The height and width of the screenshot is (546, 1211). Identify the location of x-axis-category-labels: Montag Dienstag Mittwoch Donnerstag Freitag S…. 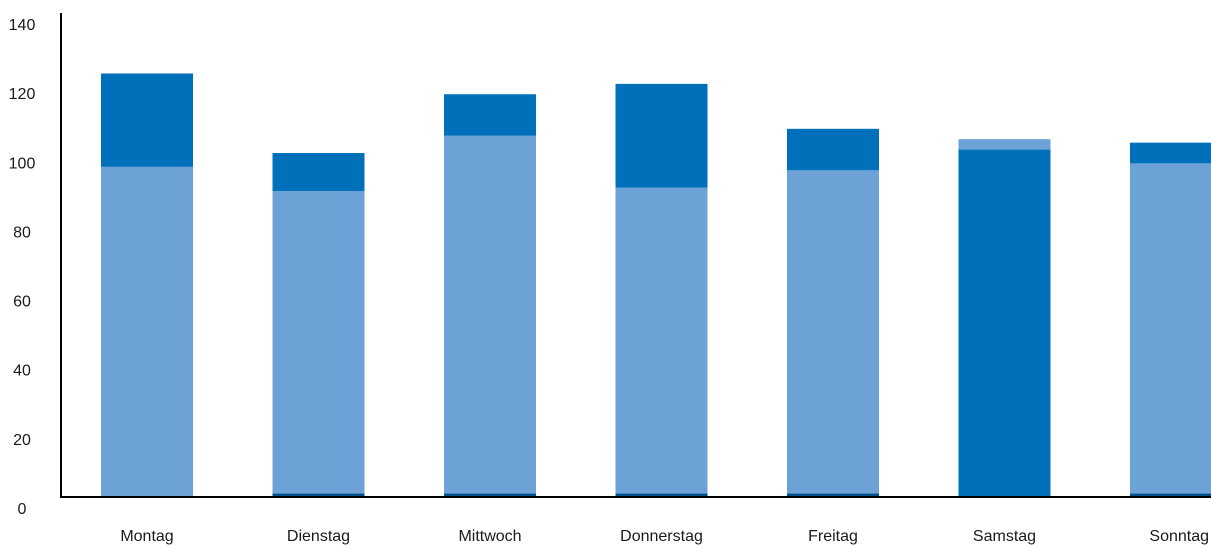
(664, 536).